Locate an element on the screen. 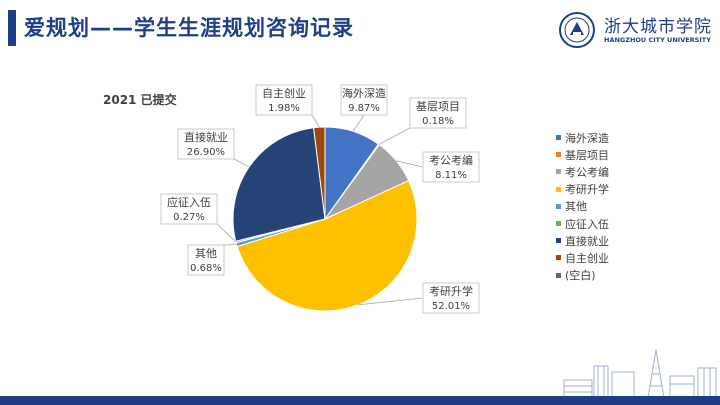 The image size is (720, 405). page-title: 爱规划——学生生涯规划咨询记录 is located at coordinates (189, 28).